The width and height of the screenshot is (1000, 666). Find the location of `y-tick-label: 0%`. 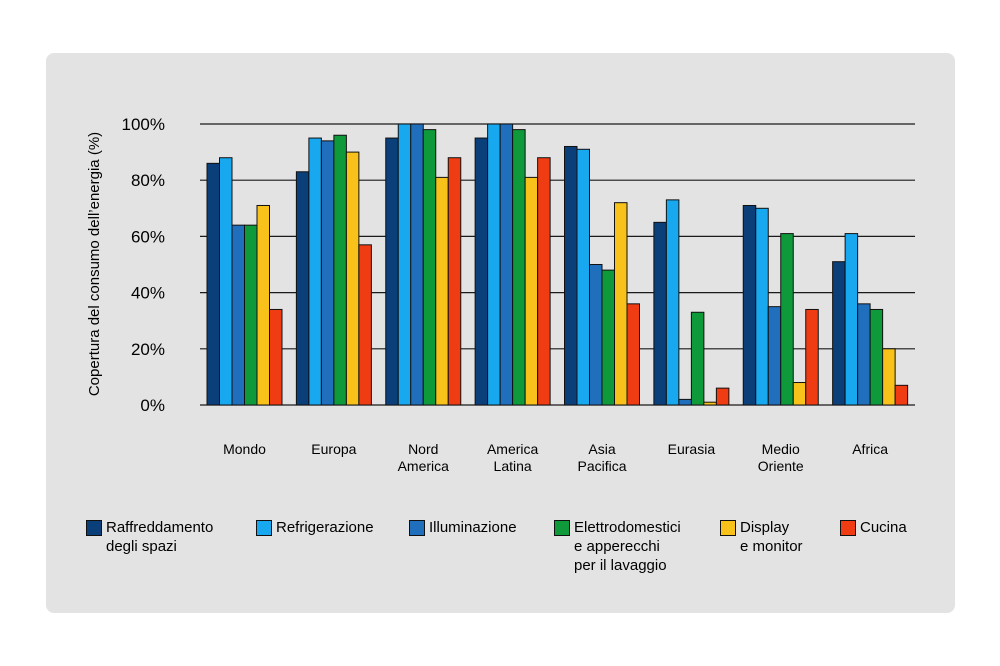

y-tick-label: 0% is located at coordinates (152, 405).